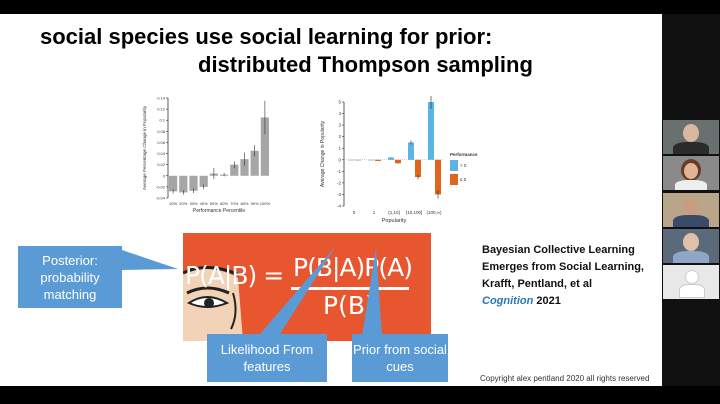 The height and width of the screenshot is (404, 720). What do you see at coordinates (339, 182) in the screenshot?
I see `y-tick-label: -2` at bounding box center [339, 182].